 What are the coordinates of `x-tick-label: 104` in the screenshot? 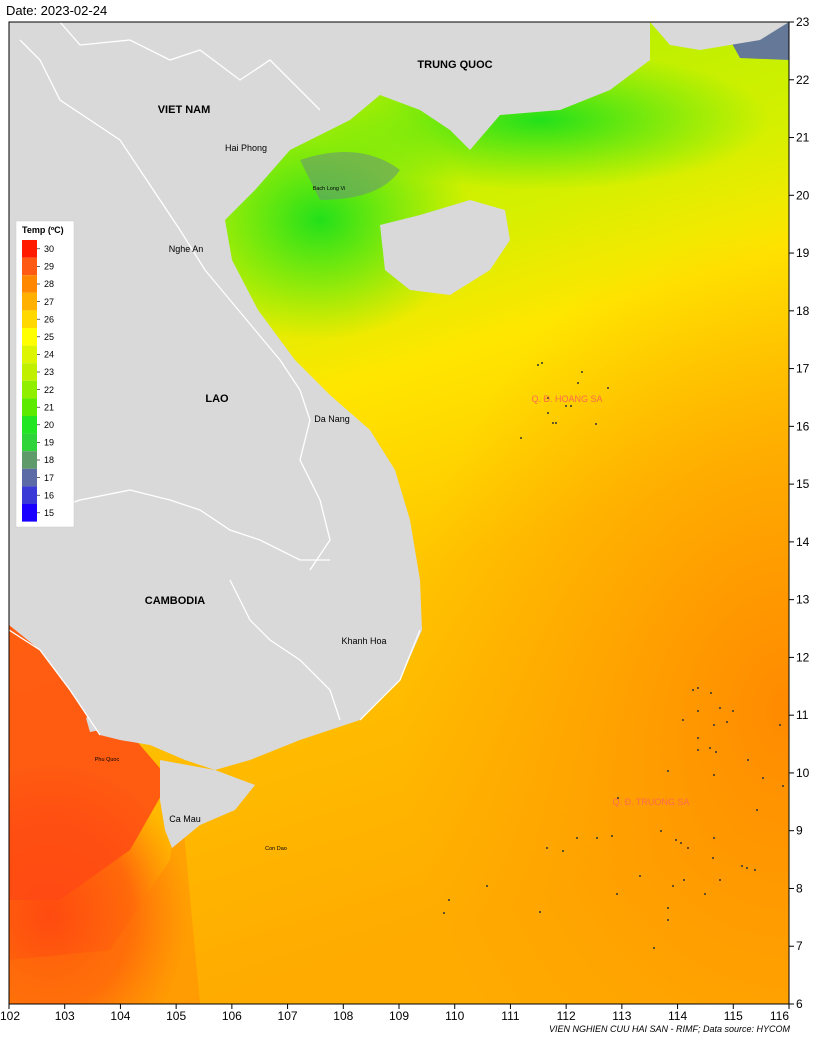 It's located at (120, 1016).